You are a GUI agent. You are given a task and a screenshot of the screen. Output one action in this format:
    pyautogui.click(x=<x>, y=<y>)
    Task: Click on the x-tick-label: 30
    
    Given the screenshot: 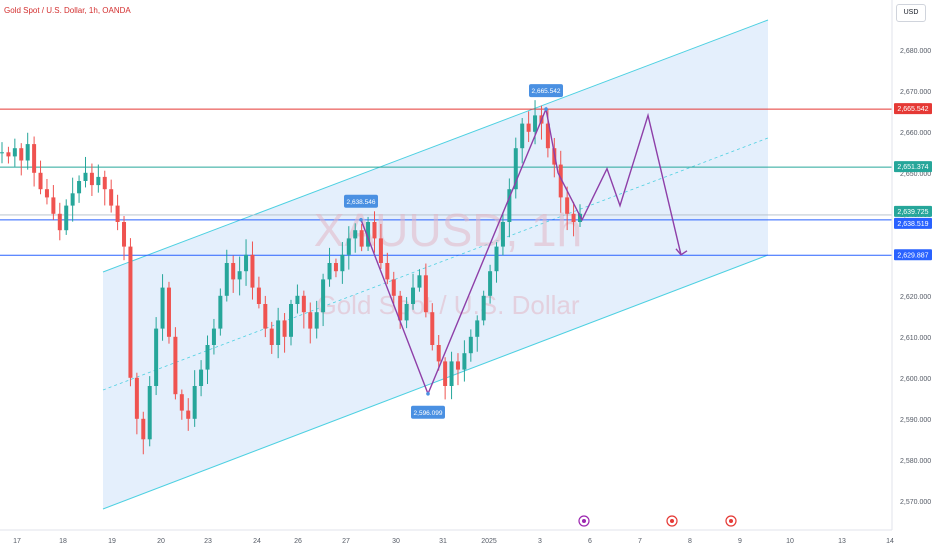 What is the action you would take?
    pyautogui.click(x=396, y=541)
    